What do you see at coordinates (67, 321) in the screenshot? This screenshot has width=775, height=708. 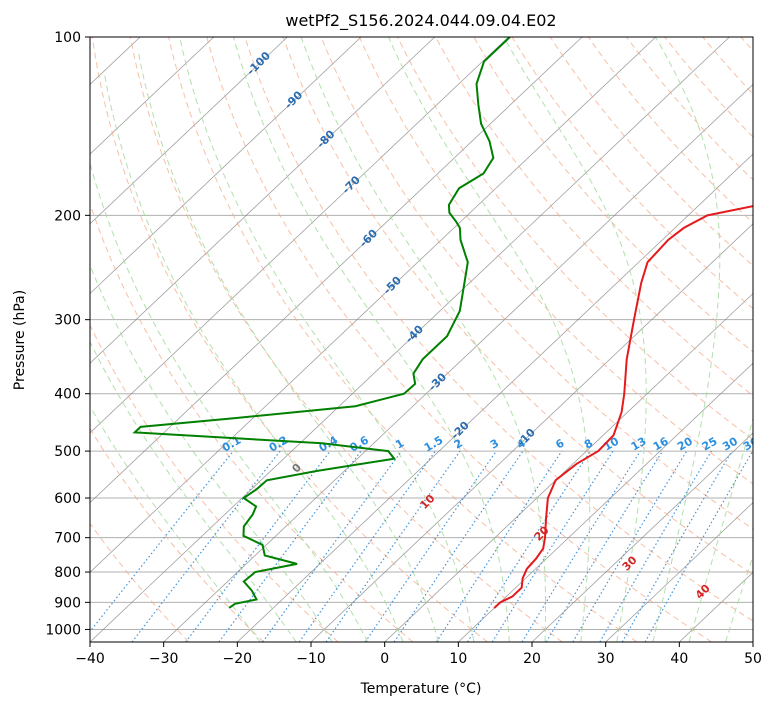 I see `y-tick-label: 300` at bounding box center [67, 321].